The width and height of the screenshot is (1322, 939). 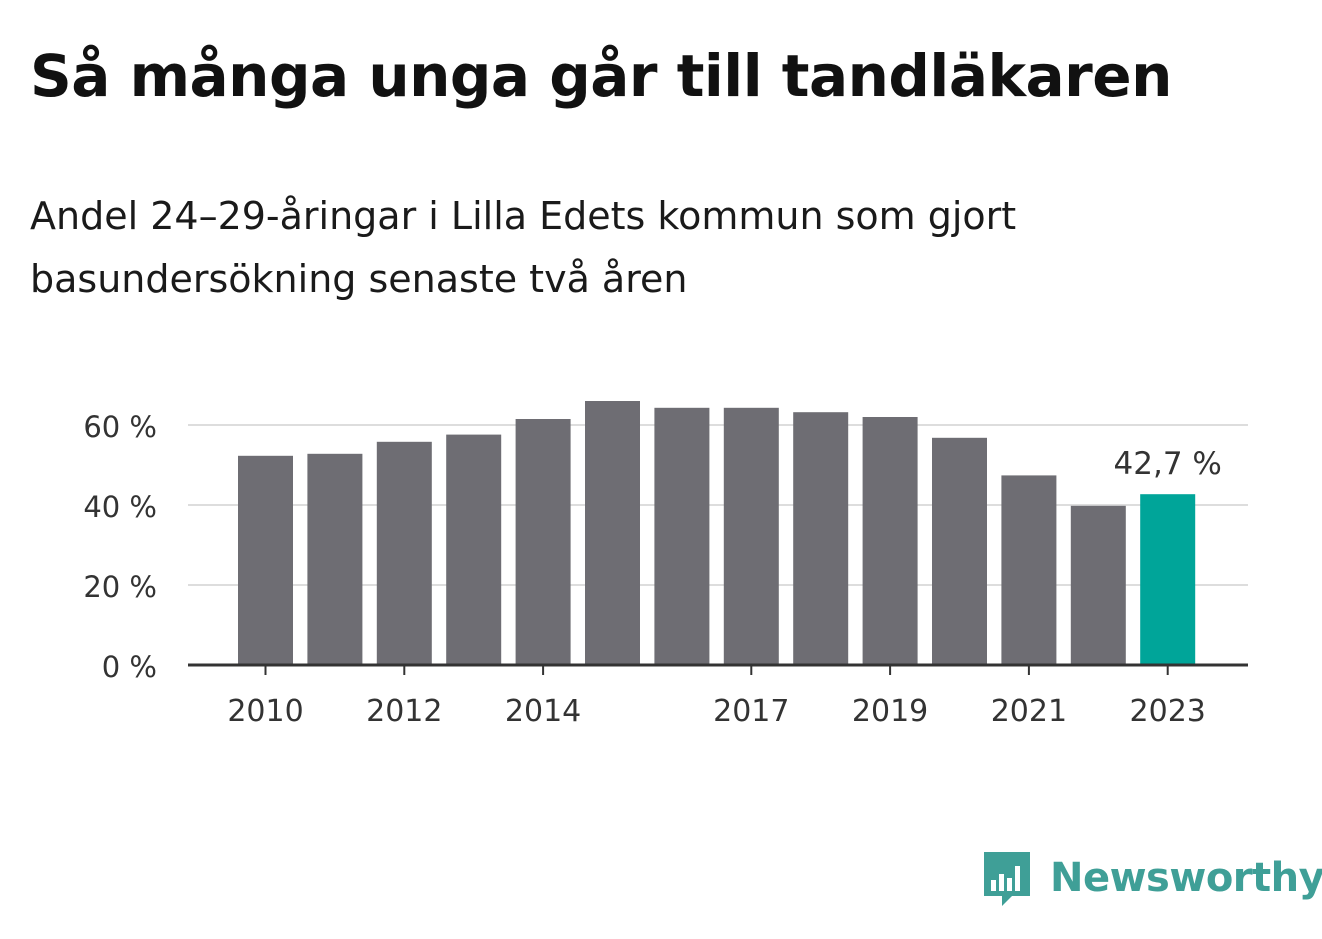 I want to click on bar-2023, so click(x=1168, y=579).